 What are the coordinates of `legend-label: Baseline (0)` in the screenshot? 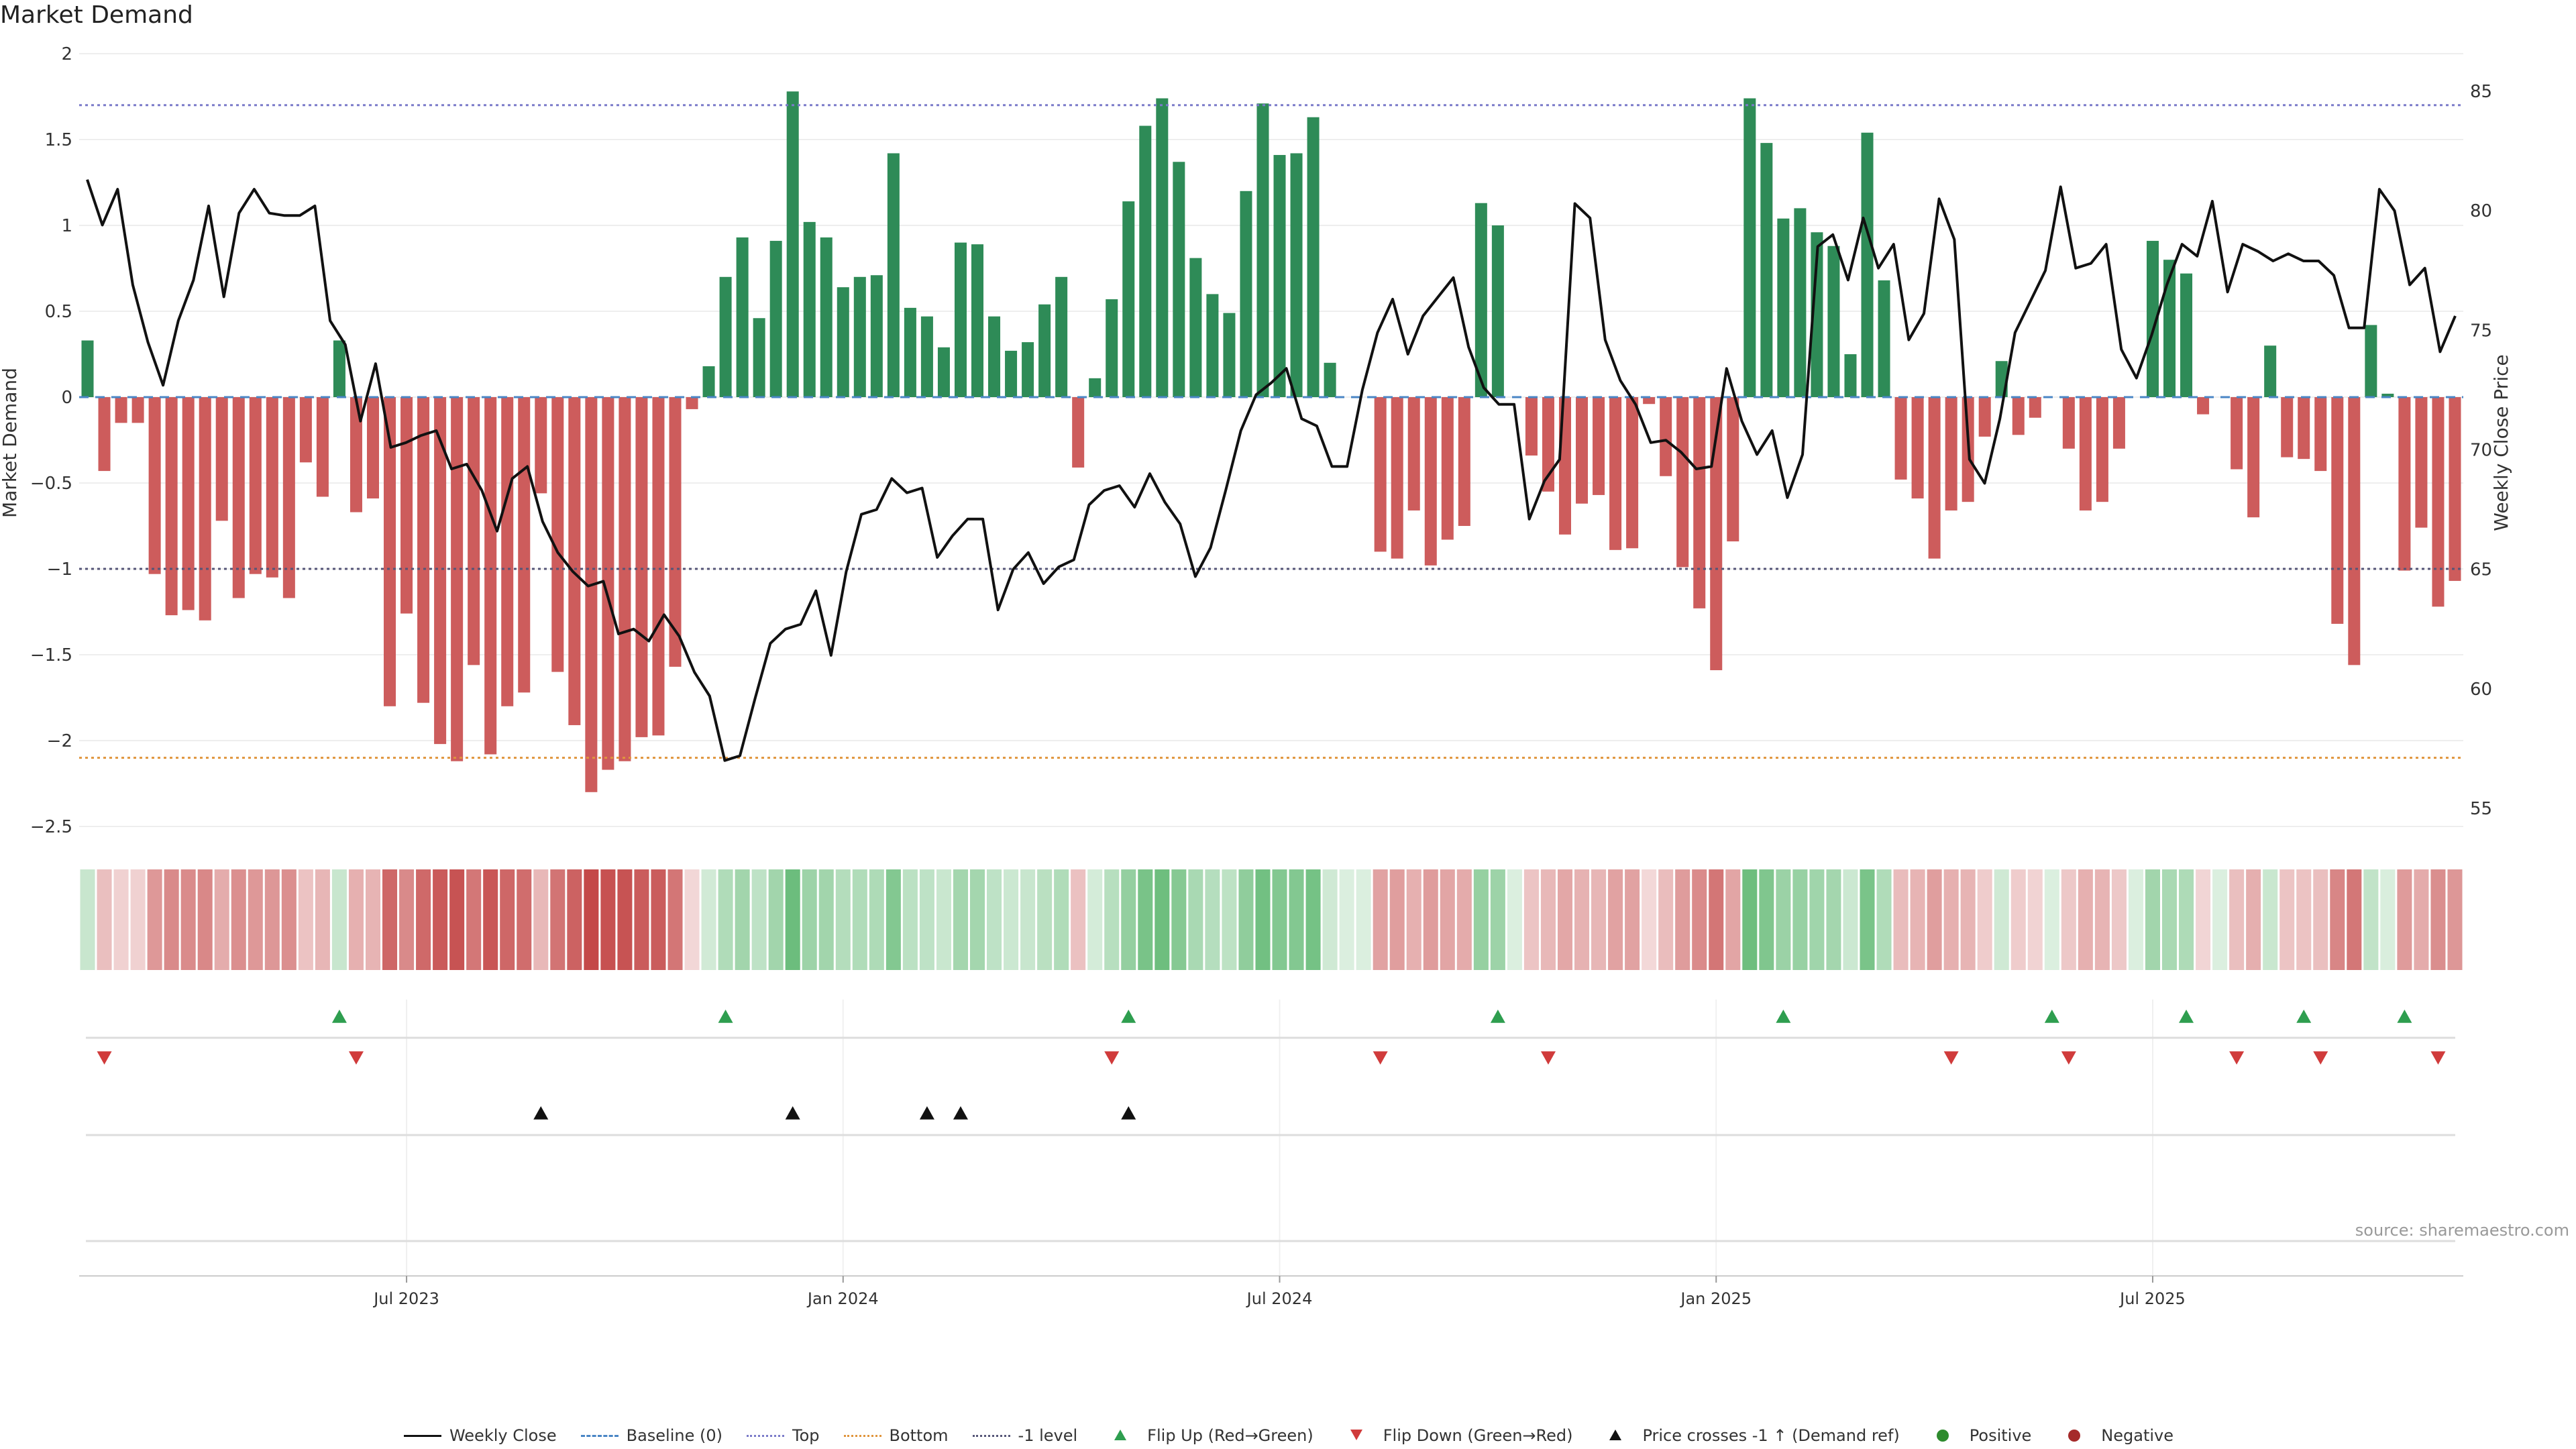 It's located at (674, 1435).